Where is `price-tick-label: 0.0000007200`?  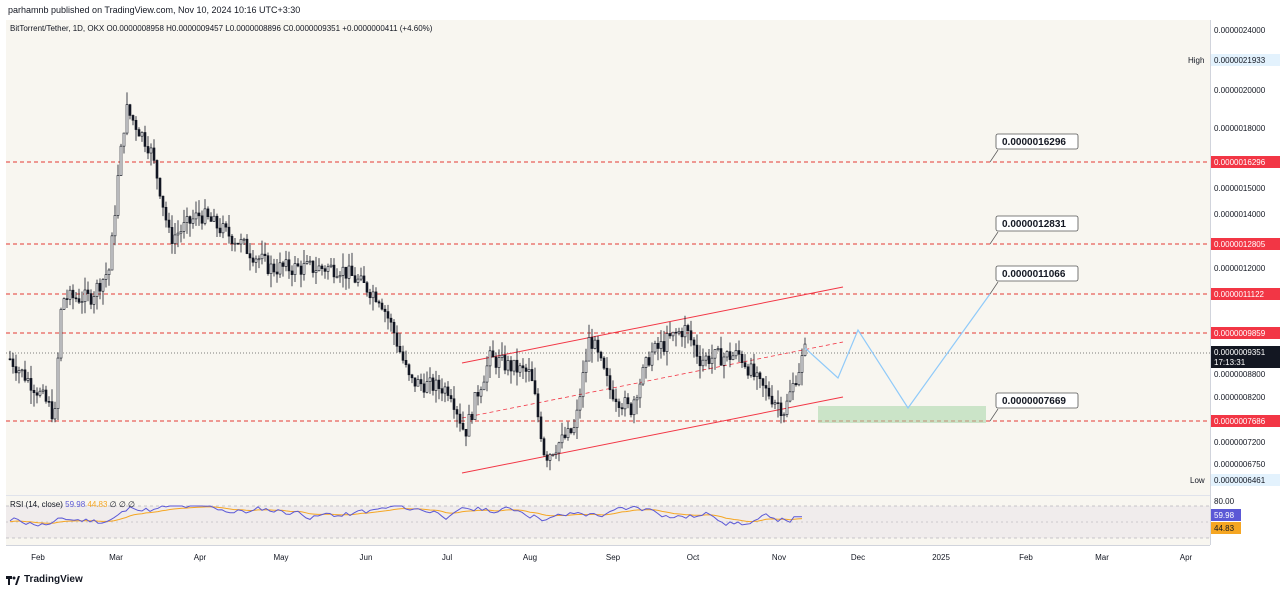 price-tick-label: 0.0000007200 is located at coordinates (1240, 442).